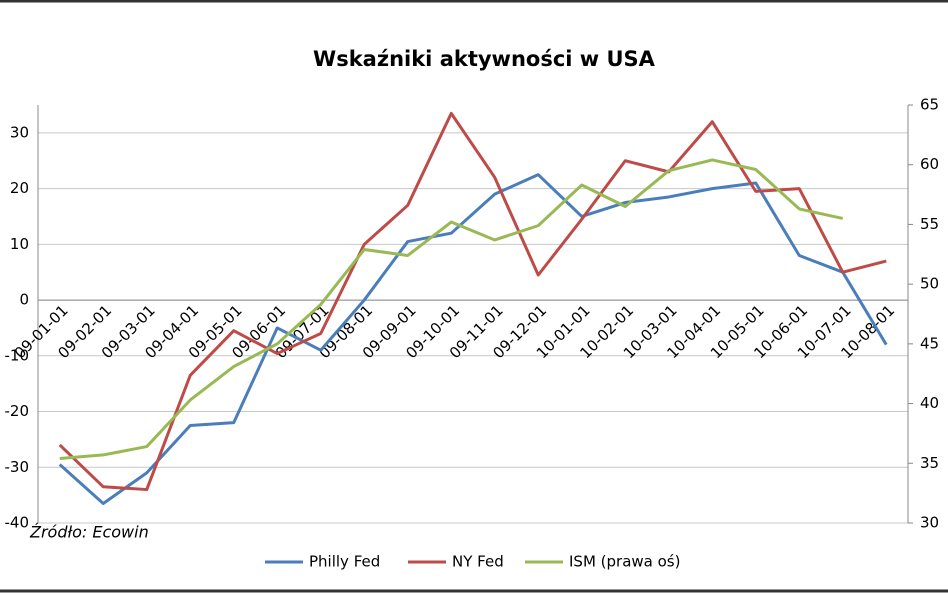 Image resolution: width=948 pixels, height=597 pixels. I want to click on y2-tick-label: 55, so click(929, 224).